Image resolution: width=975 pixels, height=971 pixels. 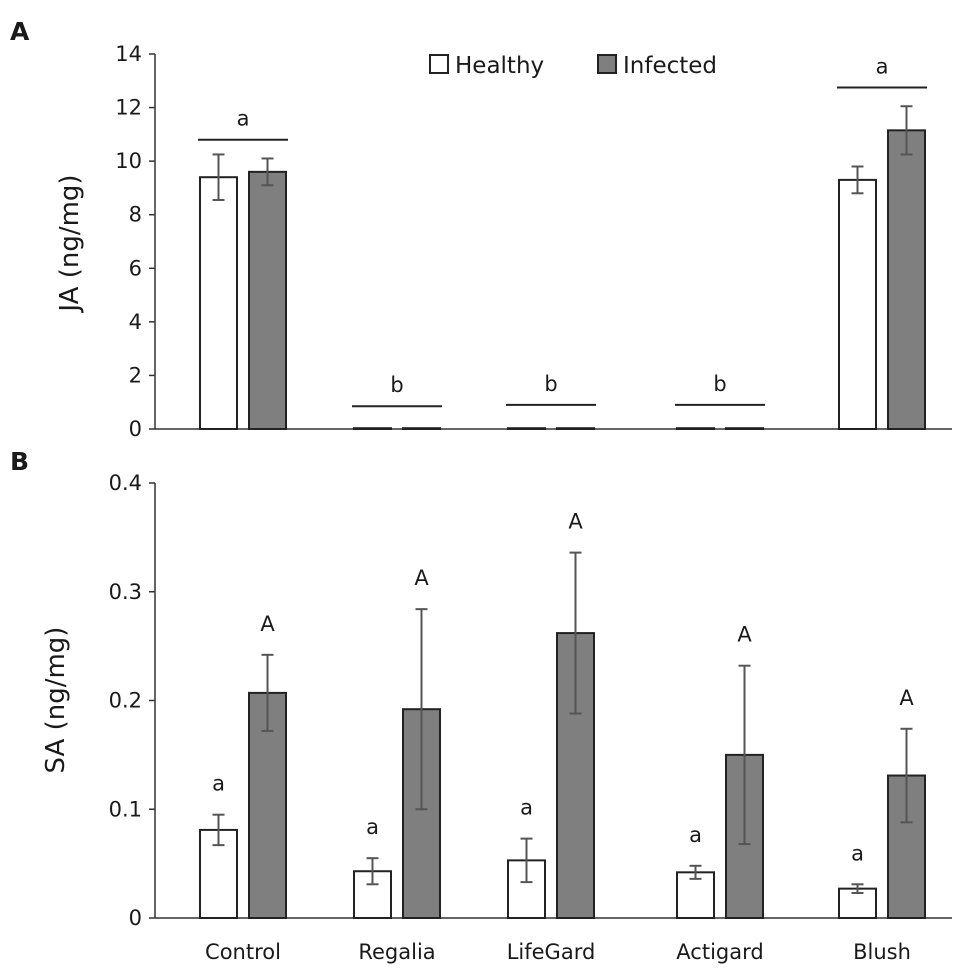 What do you see at coordinates (499, 66) in the screenshot?
I see `legend-healthy-label: Healthy` at bounding box center [499, 66].